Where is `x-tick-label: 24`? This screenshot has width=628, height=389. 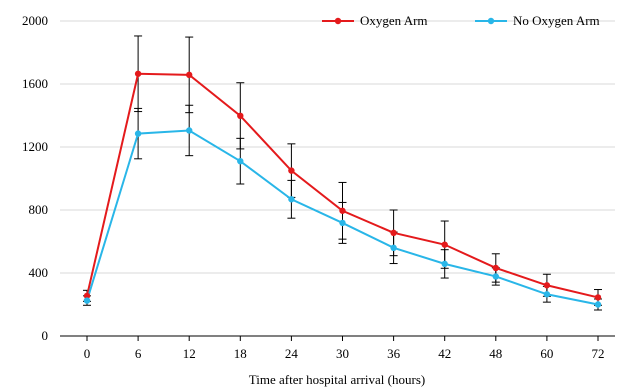
x-tick-label: 24 is located at coordinates (292, 353).